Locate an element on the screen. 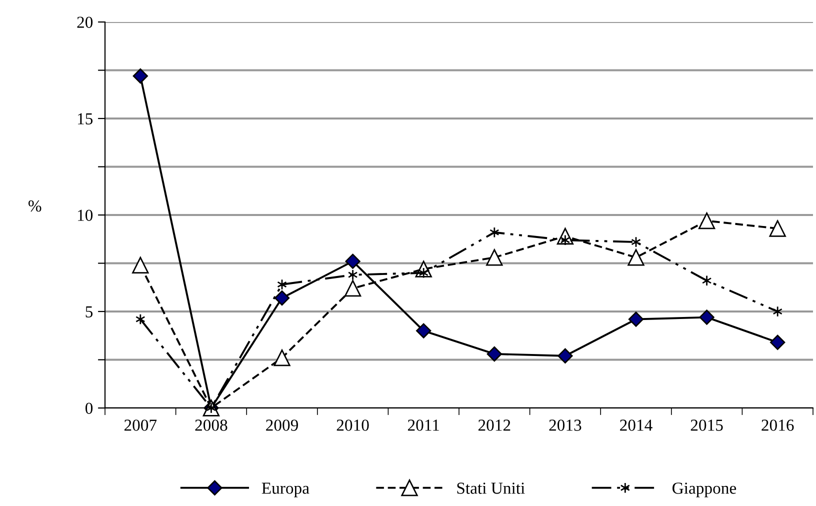  x-tick-label: 2012 is located at coordinates (494, 425).